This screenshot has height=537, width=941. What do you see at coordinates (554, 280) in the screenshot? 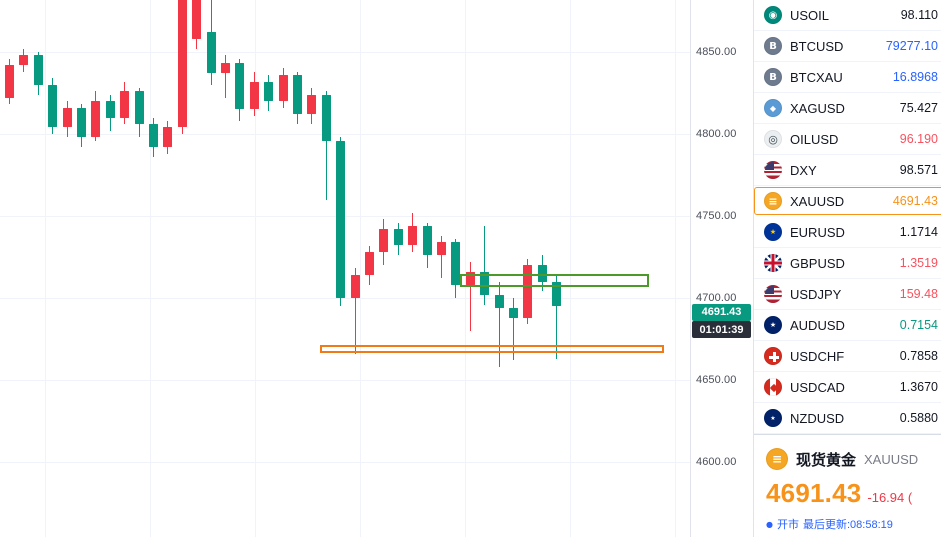
I see `upper-range-box` at bounding box center [554, 280].